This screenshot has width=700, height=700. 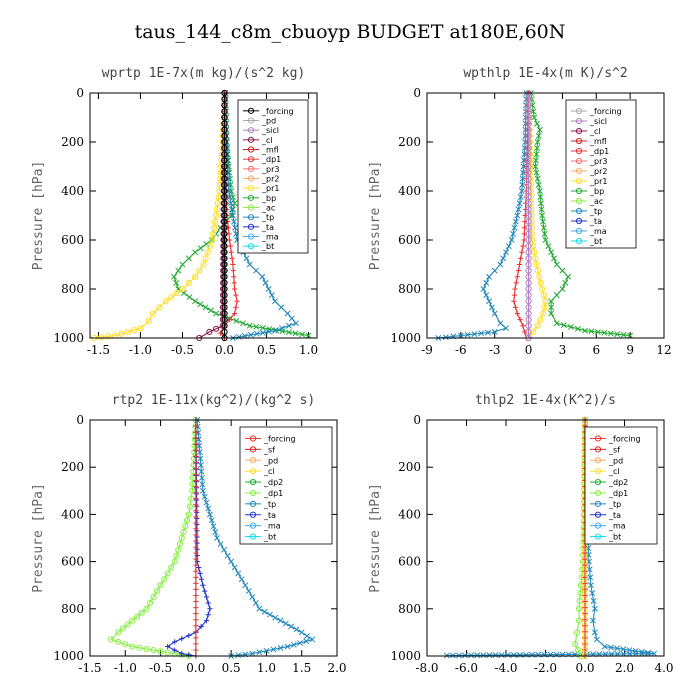 What do you see at coordinates (427, 350) in the screenshot?
I see `x-tick-label: -9` at bounding box center [427, 350].